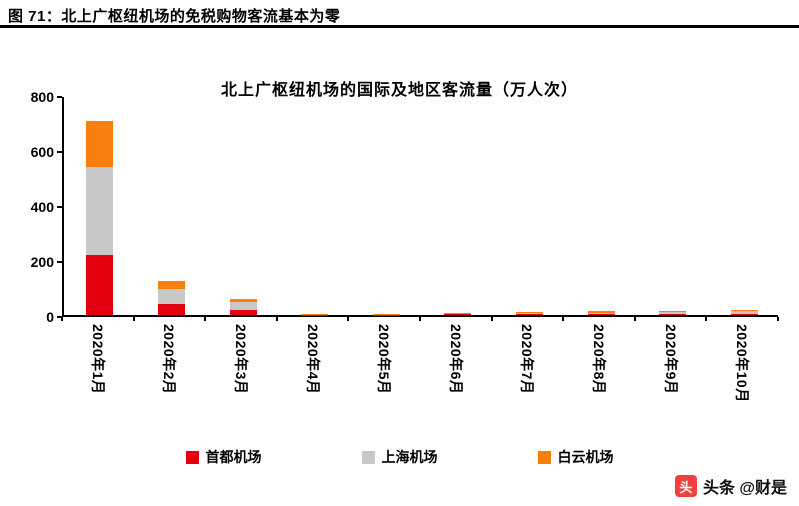 The width and height of the screenshot is (799, 506). I want to click on y-axis-tick-label: 400, so click(42, 207).